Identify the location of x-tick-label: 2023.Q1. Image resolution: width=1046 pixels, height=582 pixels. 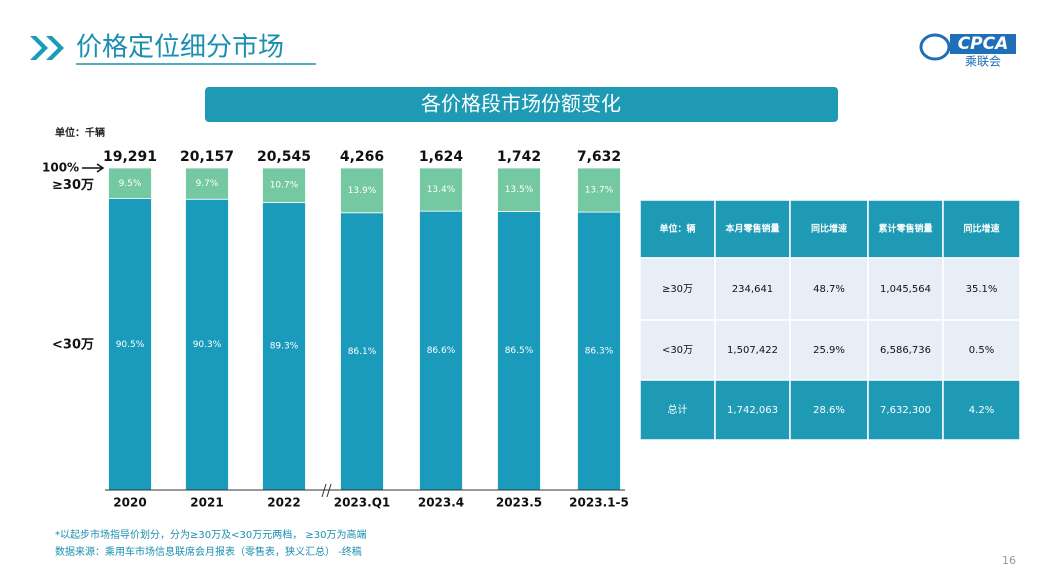
(362, 503).